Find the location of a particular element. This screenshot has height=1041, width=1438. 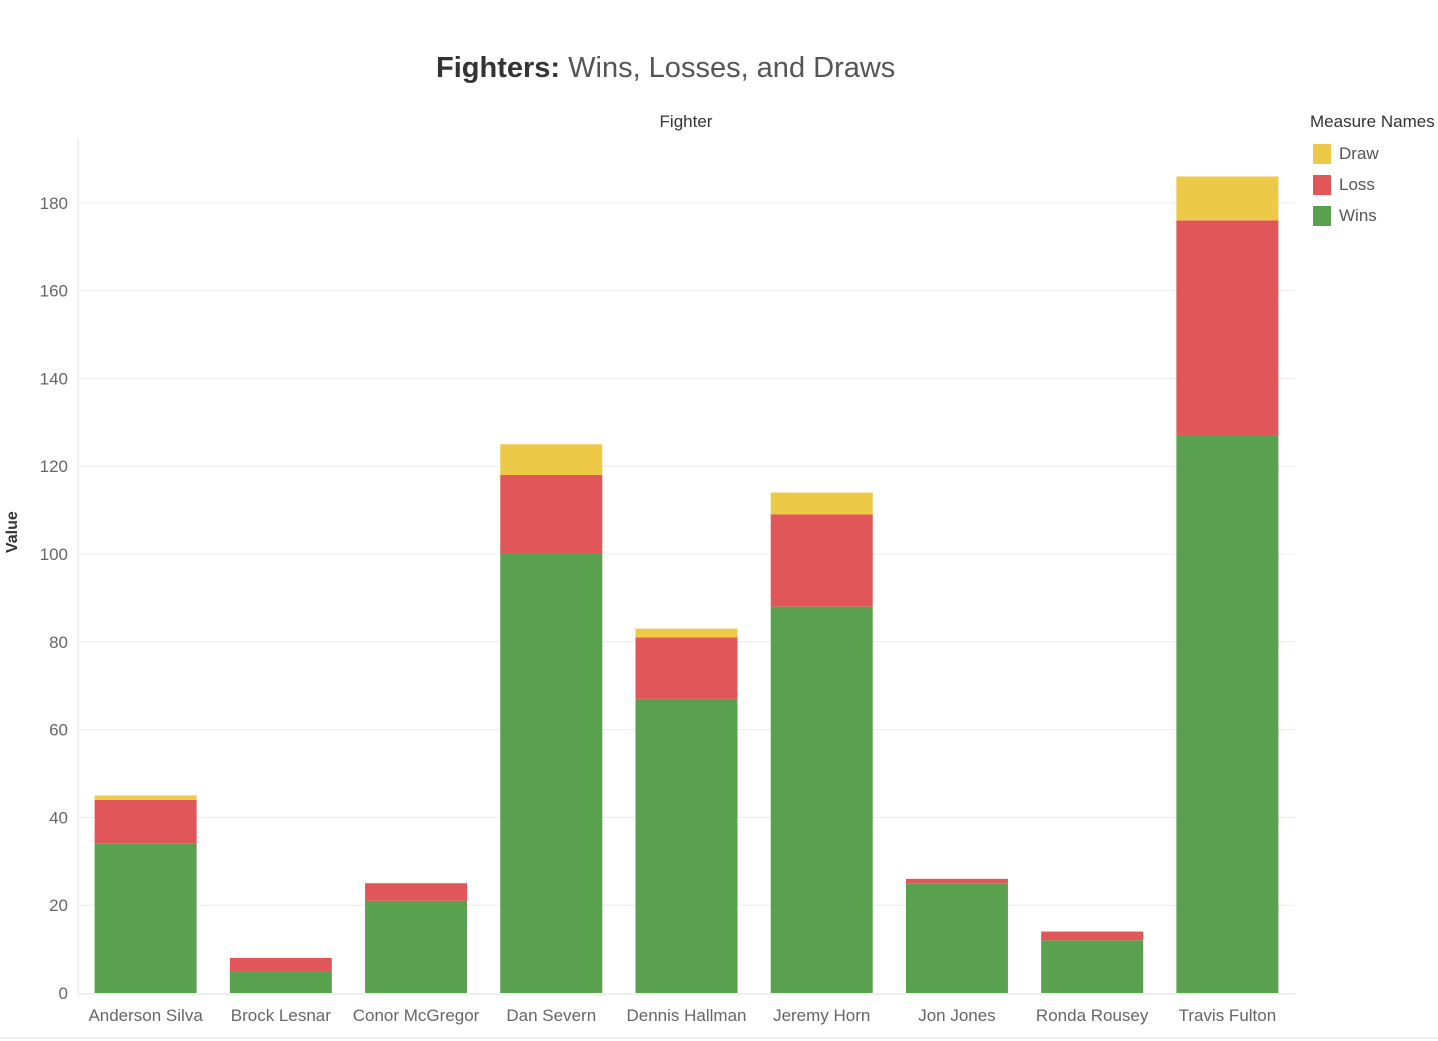

y-tick-label: 100 is located at coordinates (54, 554).